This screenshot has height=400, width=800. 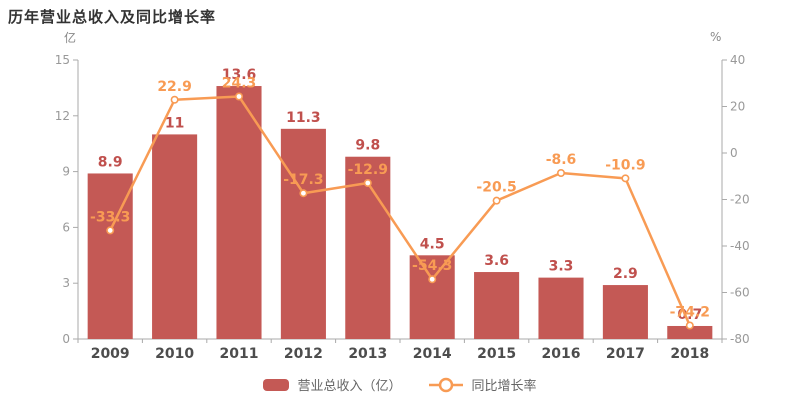 What do you see at coordinates (174, 87) in the screenshot?
I see `svg-text: 22.9` at bounding box center [174, 87].